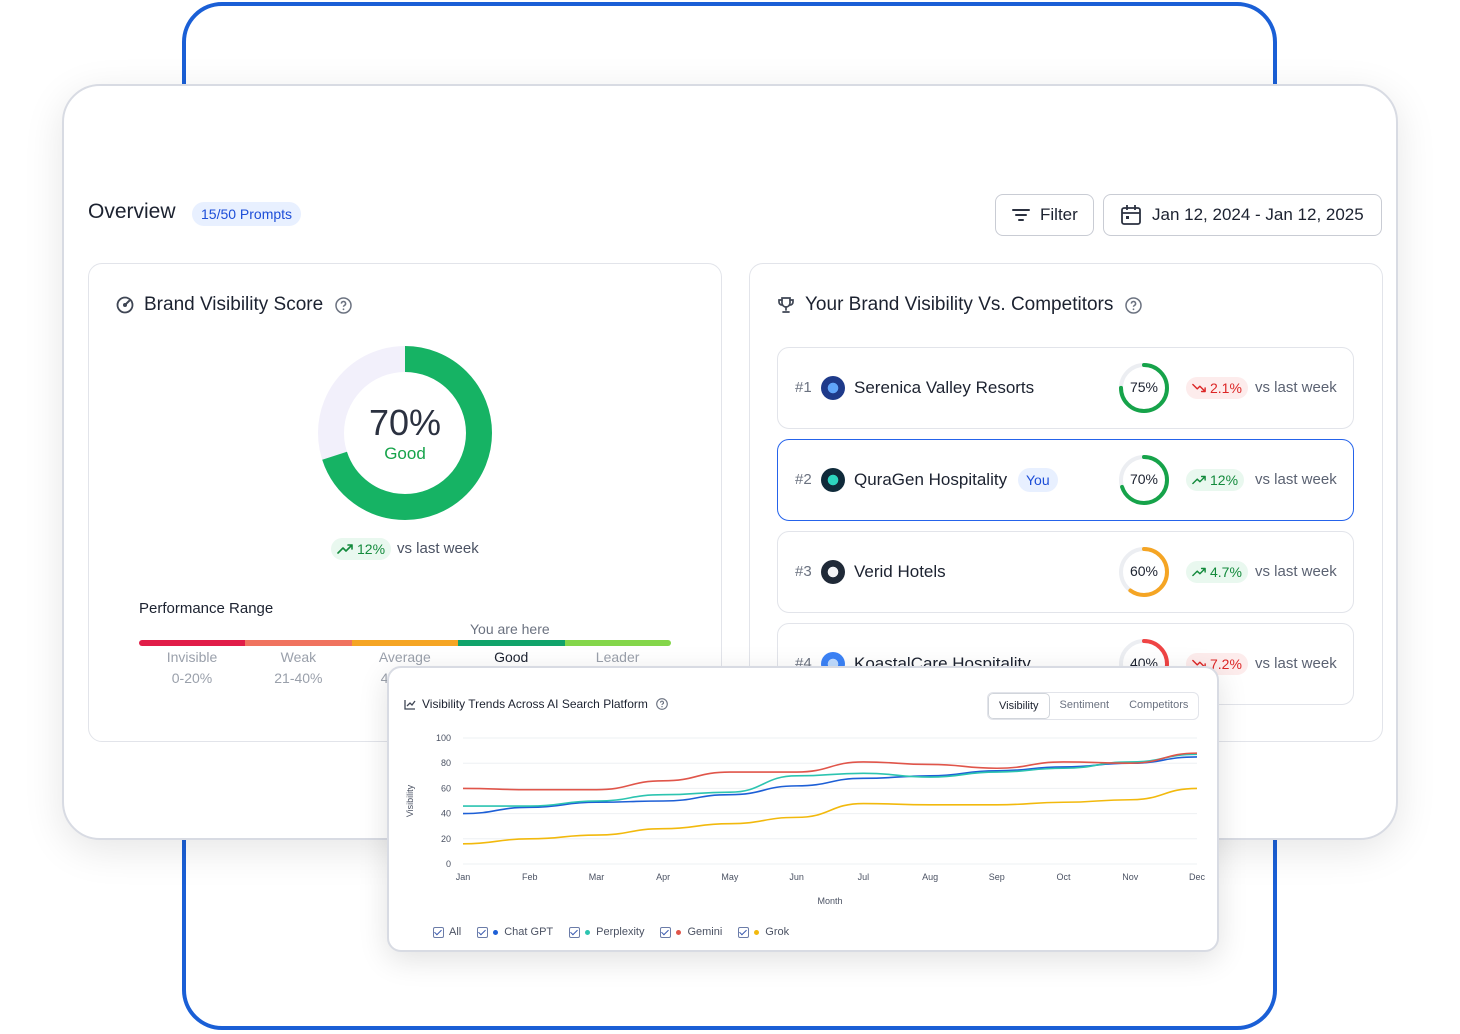 The height and width of the screenshot is (1034, 1460). I want to click on series-line-perplexity, so click(830, 780).